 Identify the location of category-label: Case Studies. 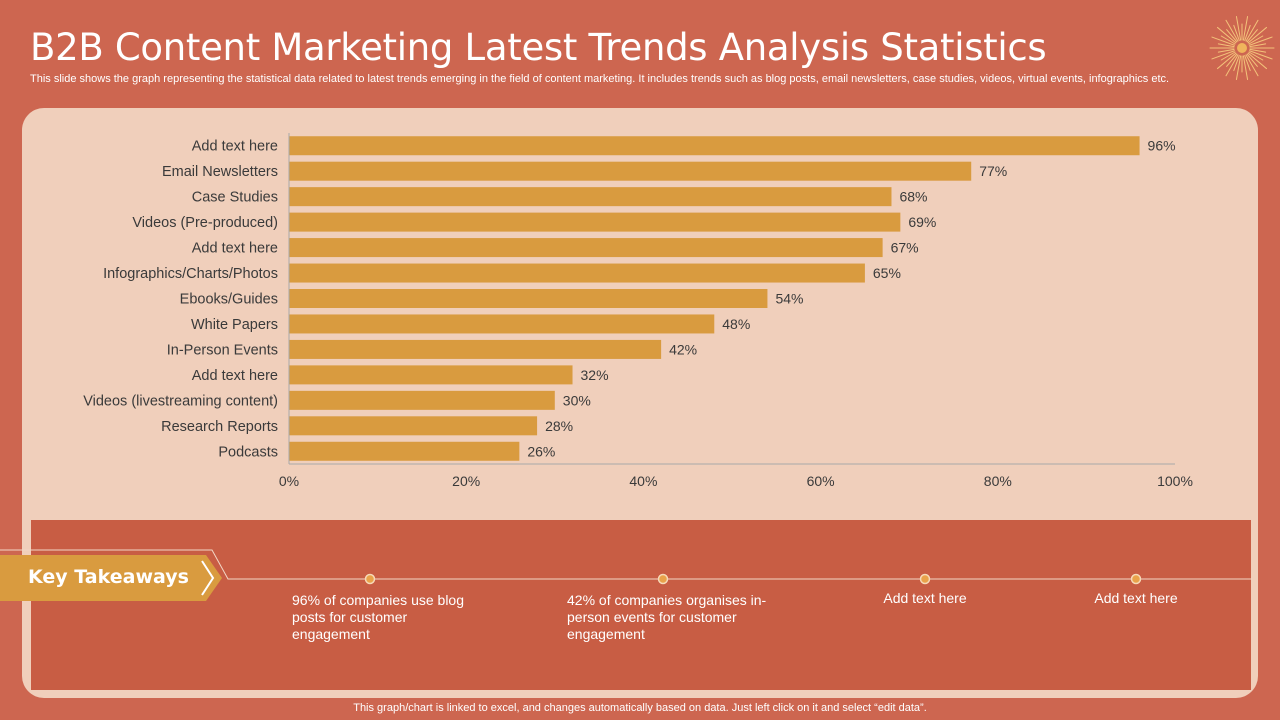
(235, 198).